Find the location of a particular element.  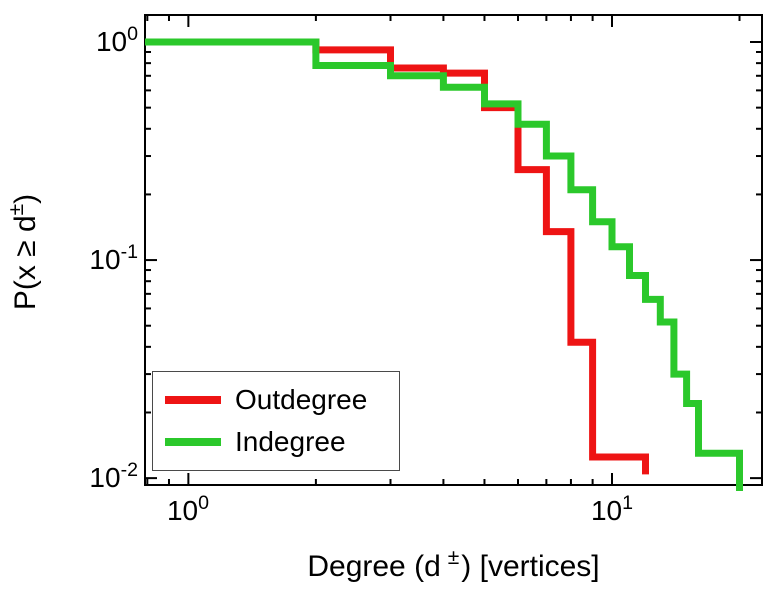

y-axis-label-sup: ± is located at coordinates (17, 209).